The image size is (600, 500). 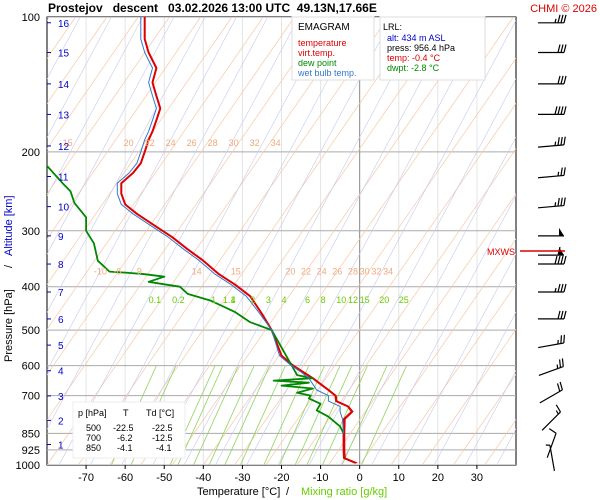 What do you see at coordinates (290, 272) in the screenshot?
I see `moist-adiabat-label: 20` at bounding box center [290, 272].